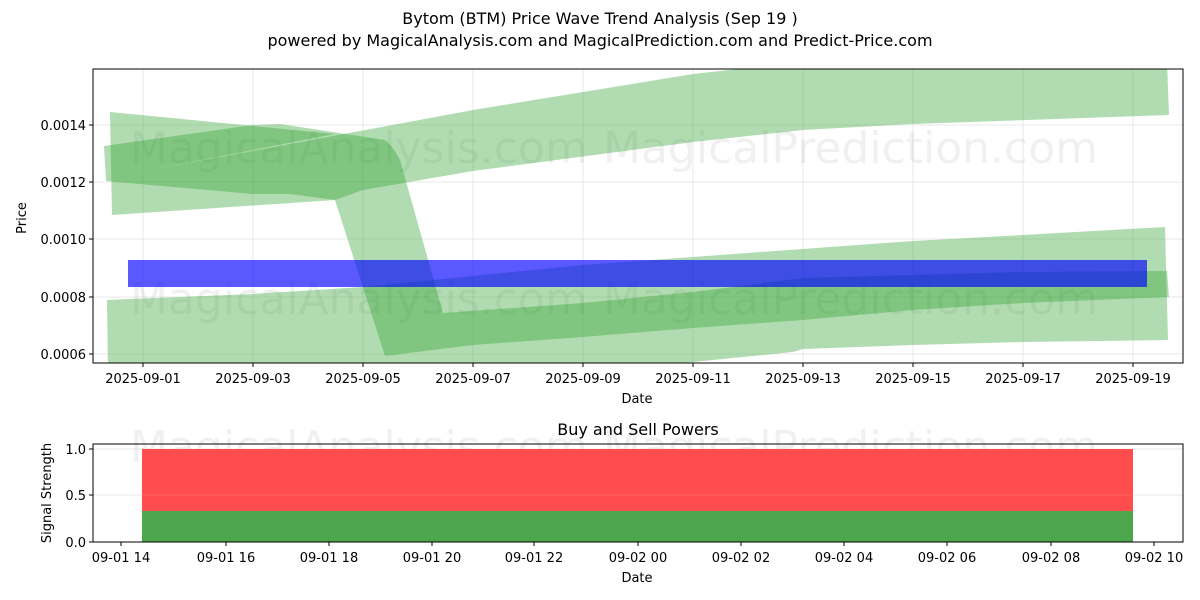  Describe the element at coordinates (143, 379) in the screenshot. I see `x-tick-label: 2025-09-01` at that location.